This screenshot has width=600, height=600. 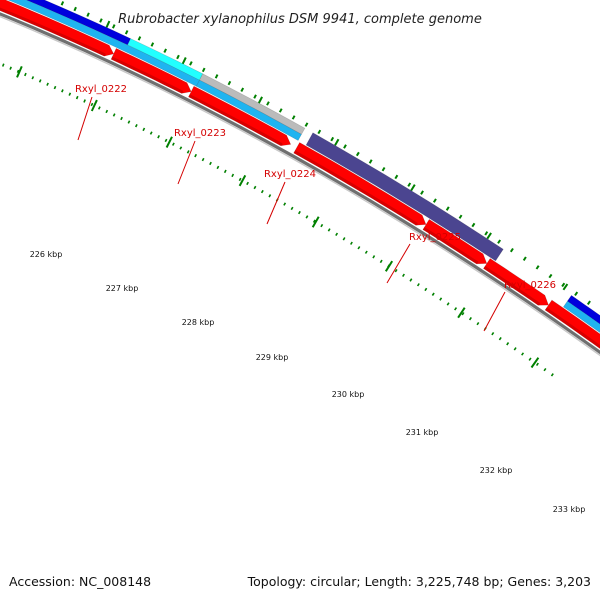 What do you see at coordinates (496, 470) in the screenshot?
I see `kbp-label: 232 kbp` at bounding box center [496, 470].